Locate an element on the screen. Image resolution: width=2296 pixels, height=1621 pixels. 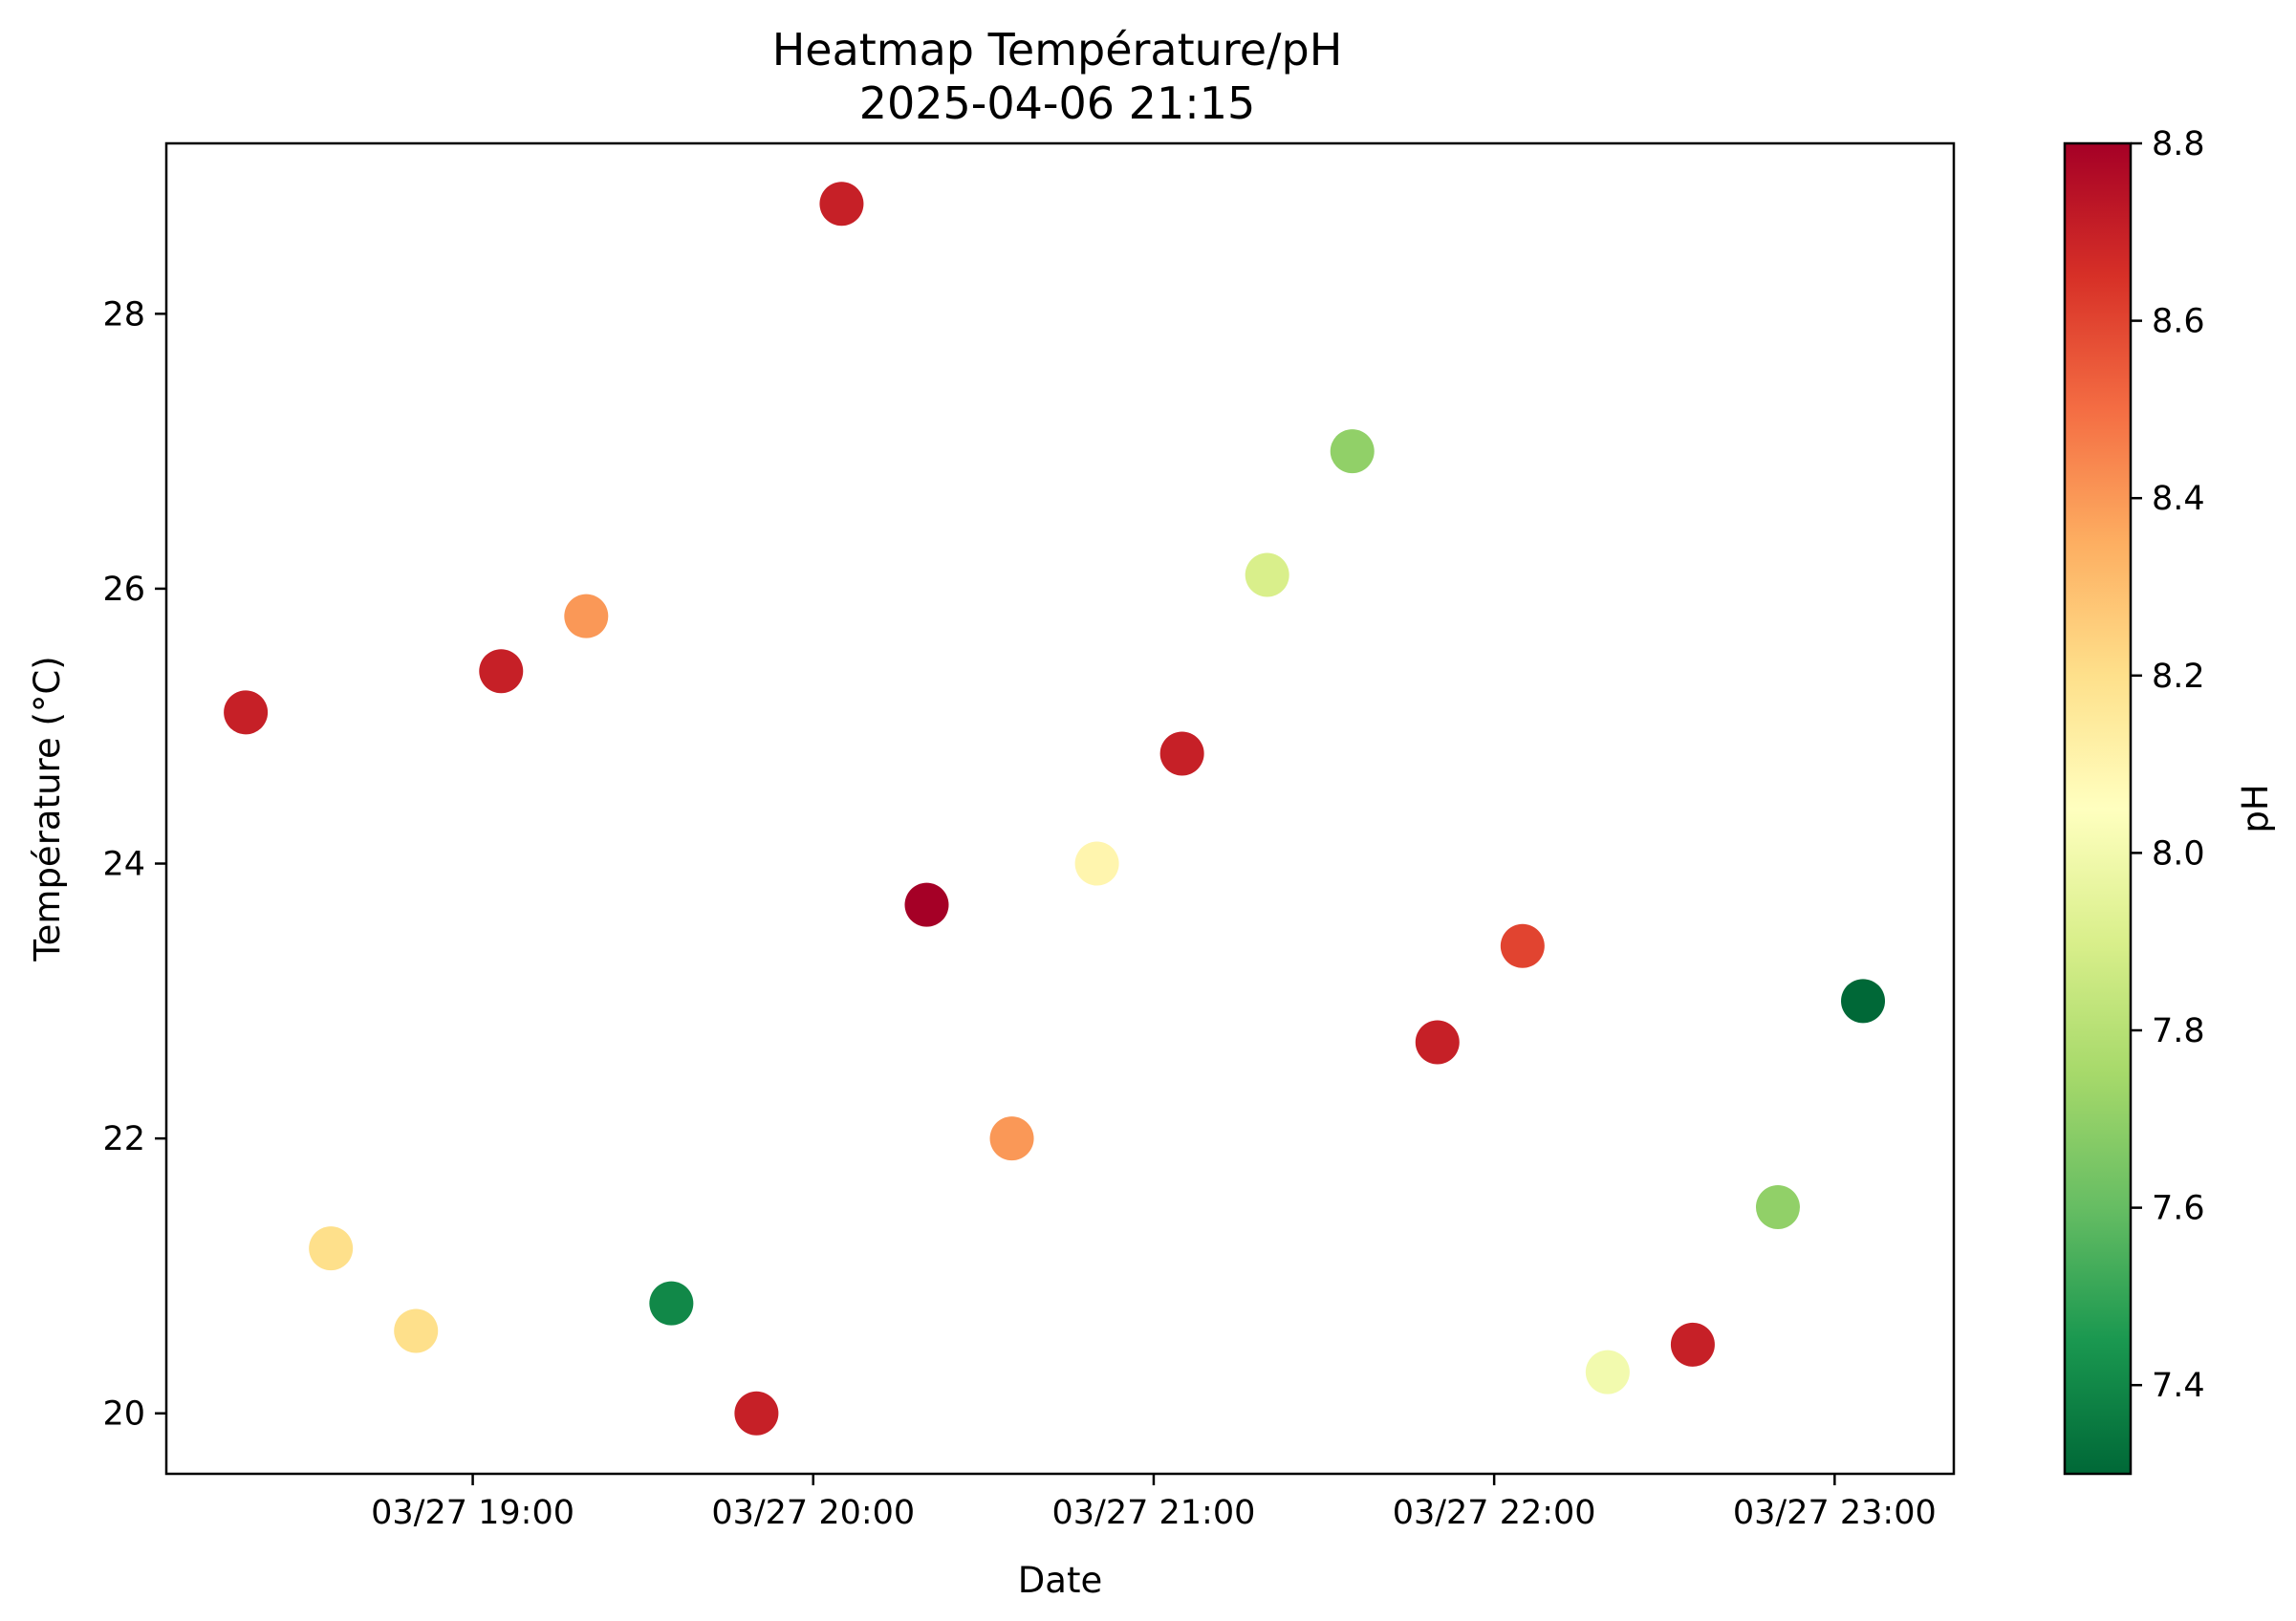
chart-title: Heatmap Température/pH is located at coordinates (1057, 50).